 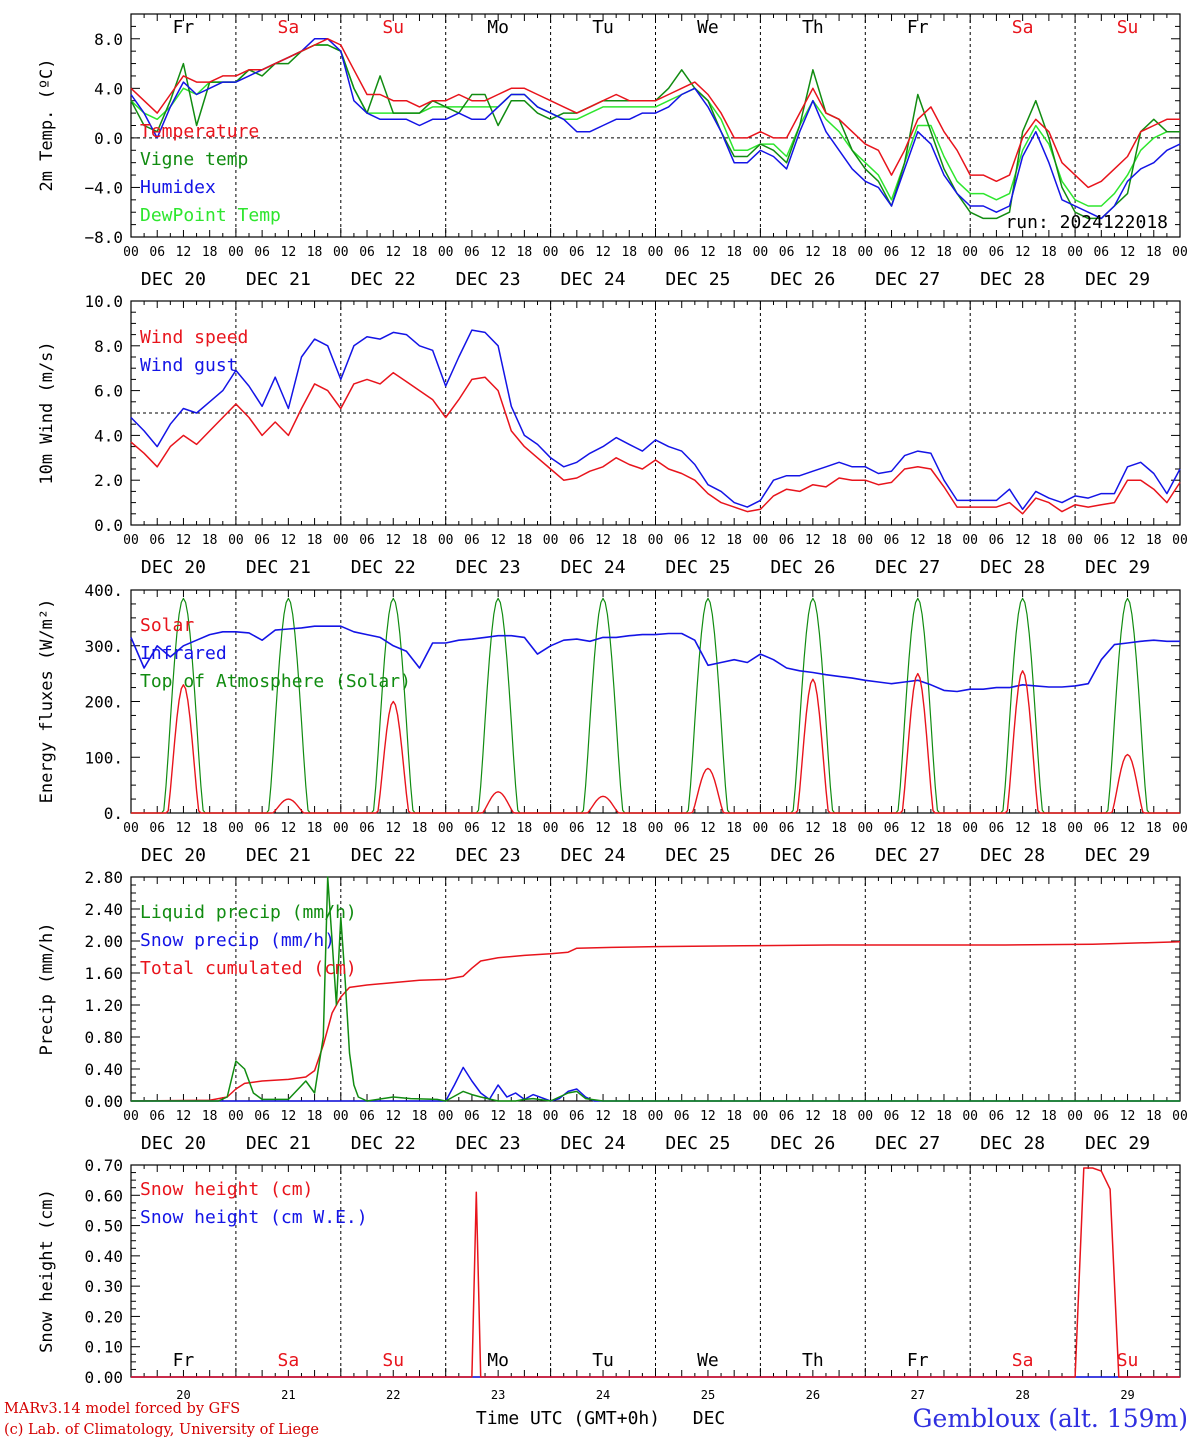 What do you see at coordinates (103, 1256) in the screenshot?
I see `y-tick-label: 0.40` at bounding box center [103, 1256].